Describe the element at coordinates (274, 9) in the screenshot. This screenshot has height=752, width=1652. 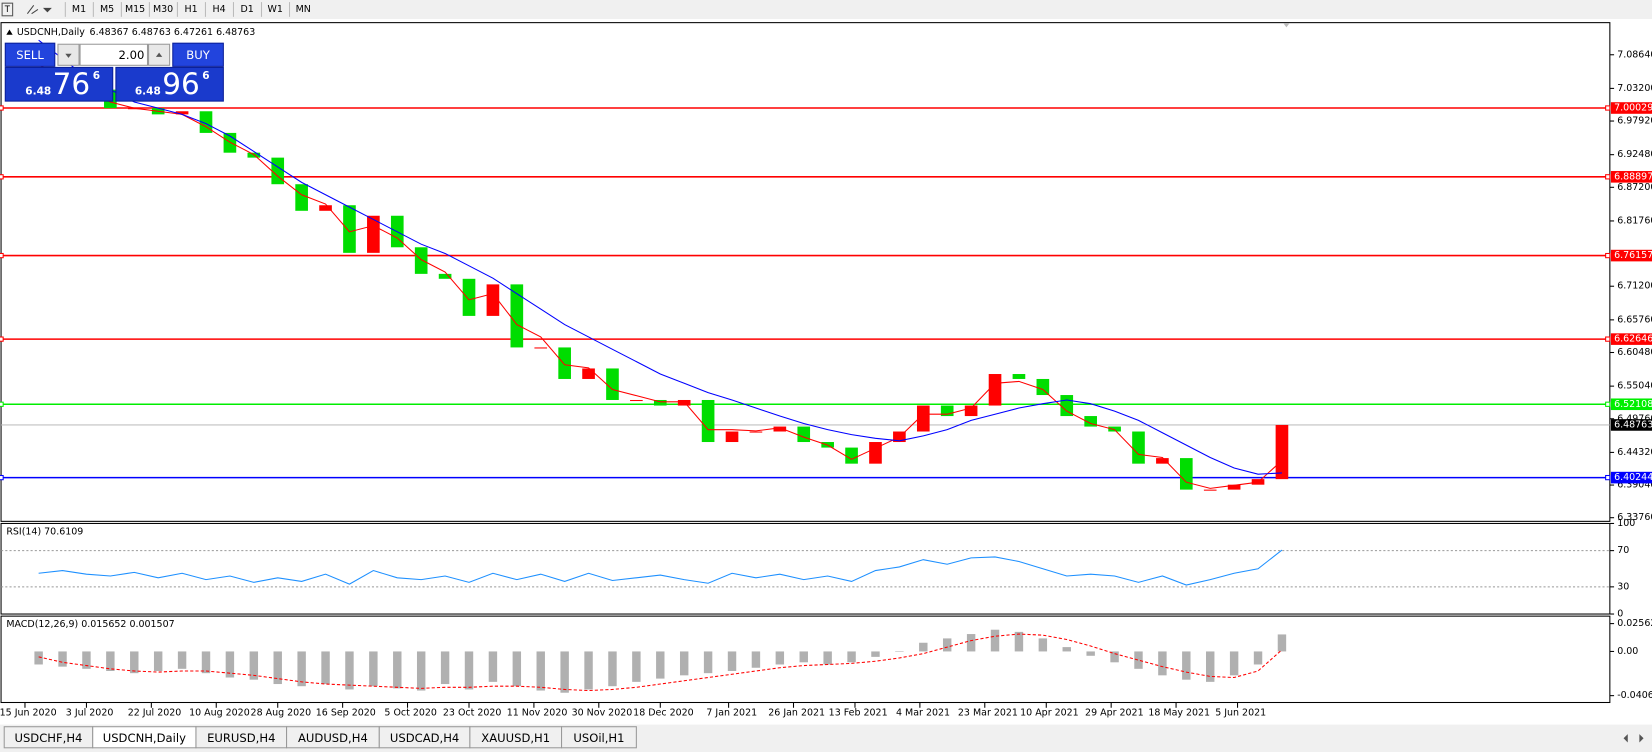
I see `timeframe-button: W1` at that location.